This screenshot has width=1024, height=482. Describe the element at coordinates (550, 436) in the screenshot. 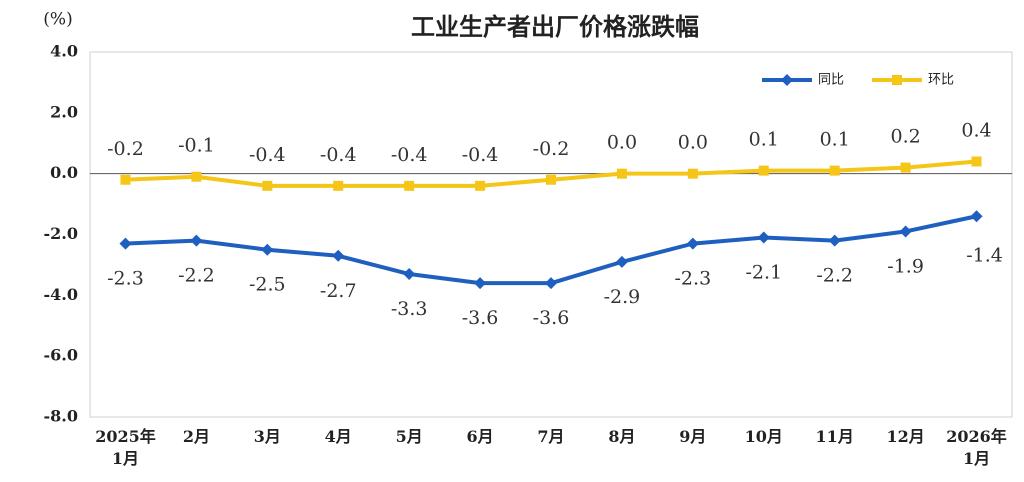

I see `x-tick-label: 7月` at that location.